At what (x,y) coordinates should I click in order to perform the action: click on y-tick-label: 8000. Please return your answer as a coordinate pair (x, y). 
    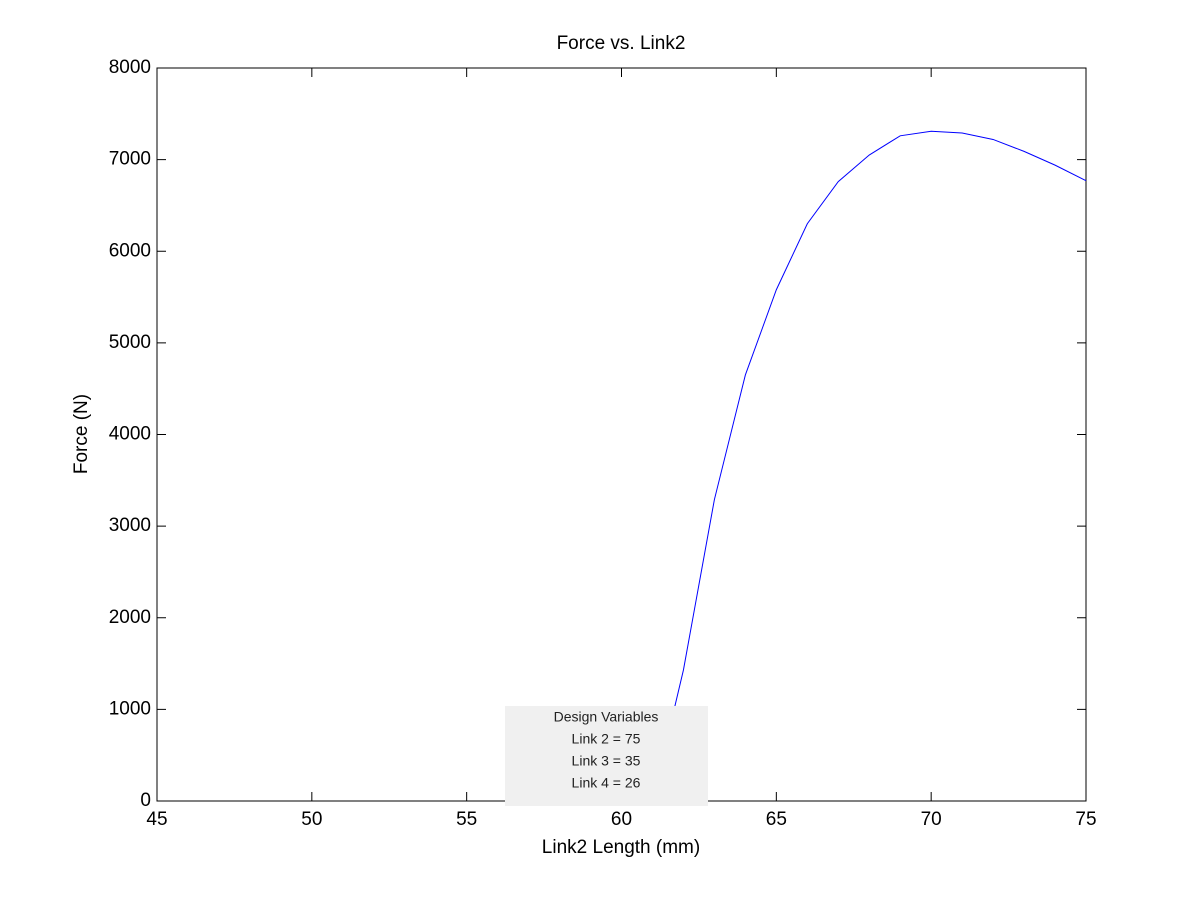
    Looking at the image, I should click on (130, 67).